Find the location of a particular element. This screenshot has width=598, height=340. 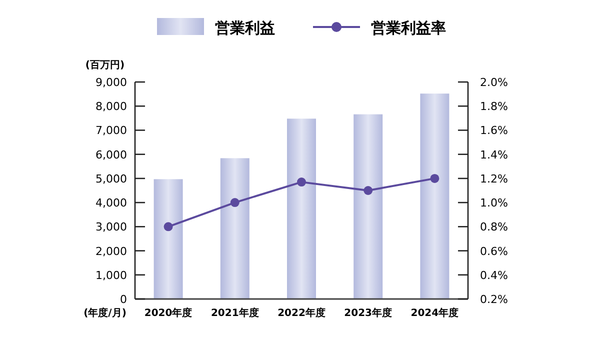

y2-tick-label: 0.4% is located at coordinates (494, 275).